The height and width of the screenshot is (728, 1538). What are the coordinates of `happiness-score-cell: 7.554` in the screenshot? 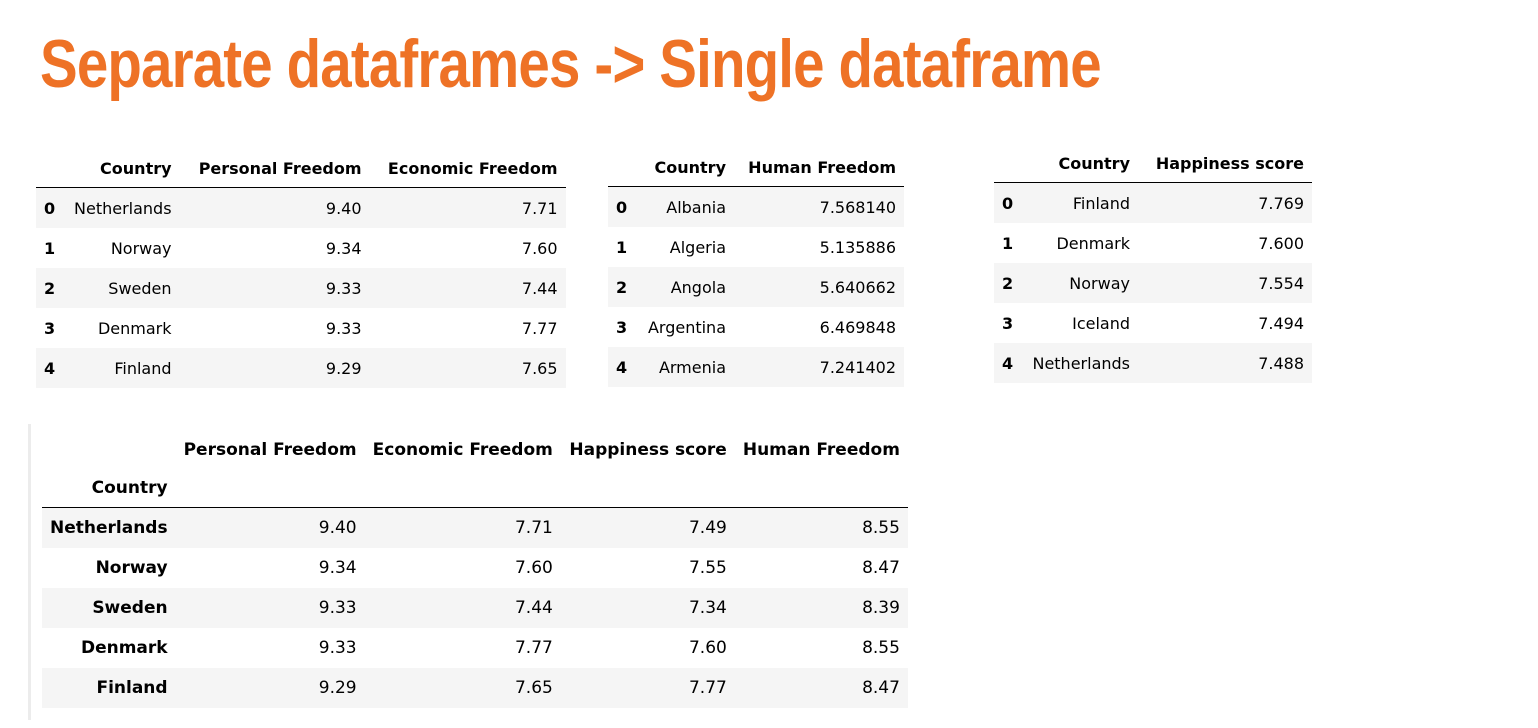 It's located at (1281, 283).